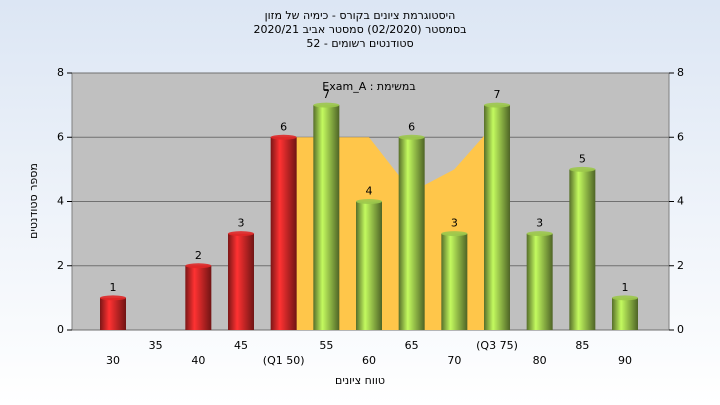 Image resolution: width=720 pixels, height=405 pixels. I want to click on annotation: במשימת : Exam_A, so click(368, 86).